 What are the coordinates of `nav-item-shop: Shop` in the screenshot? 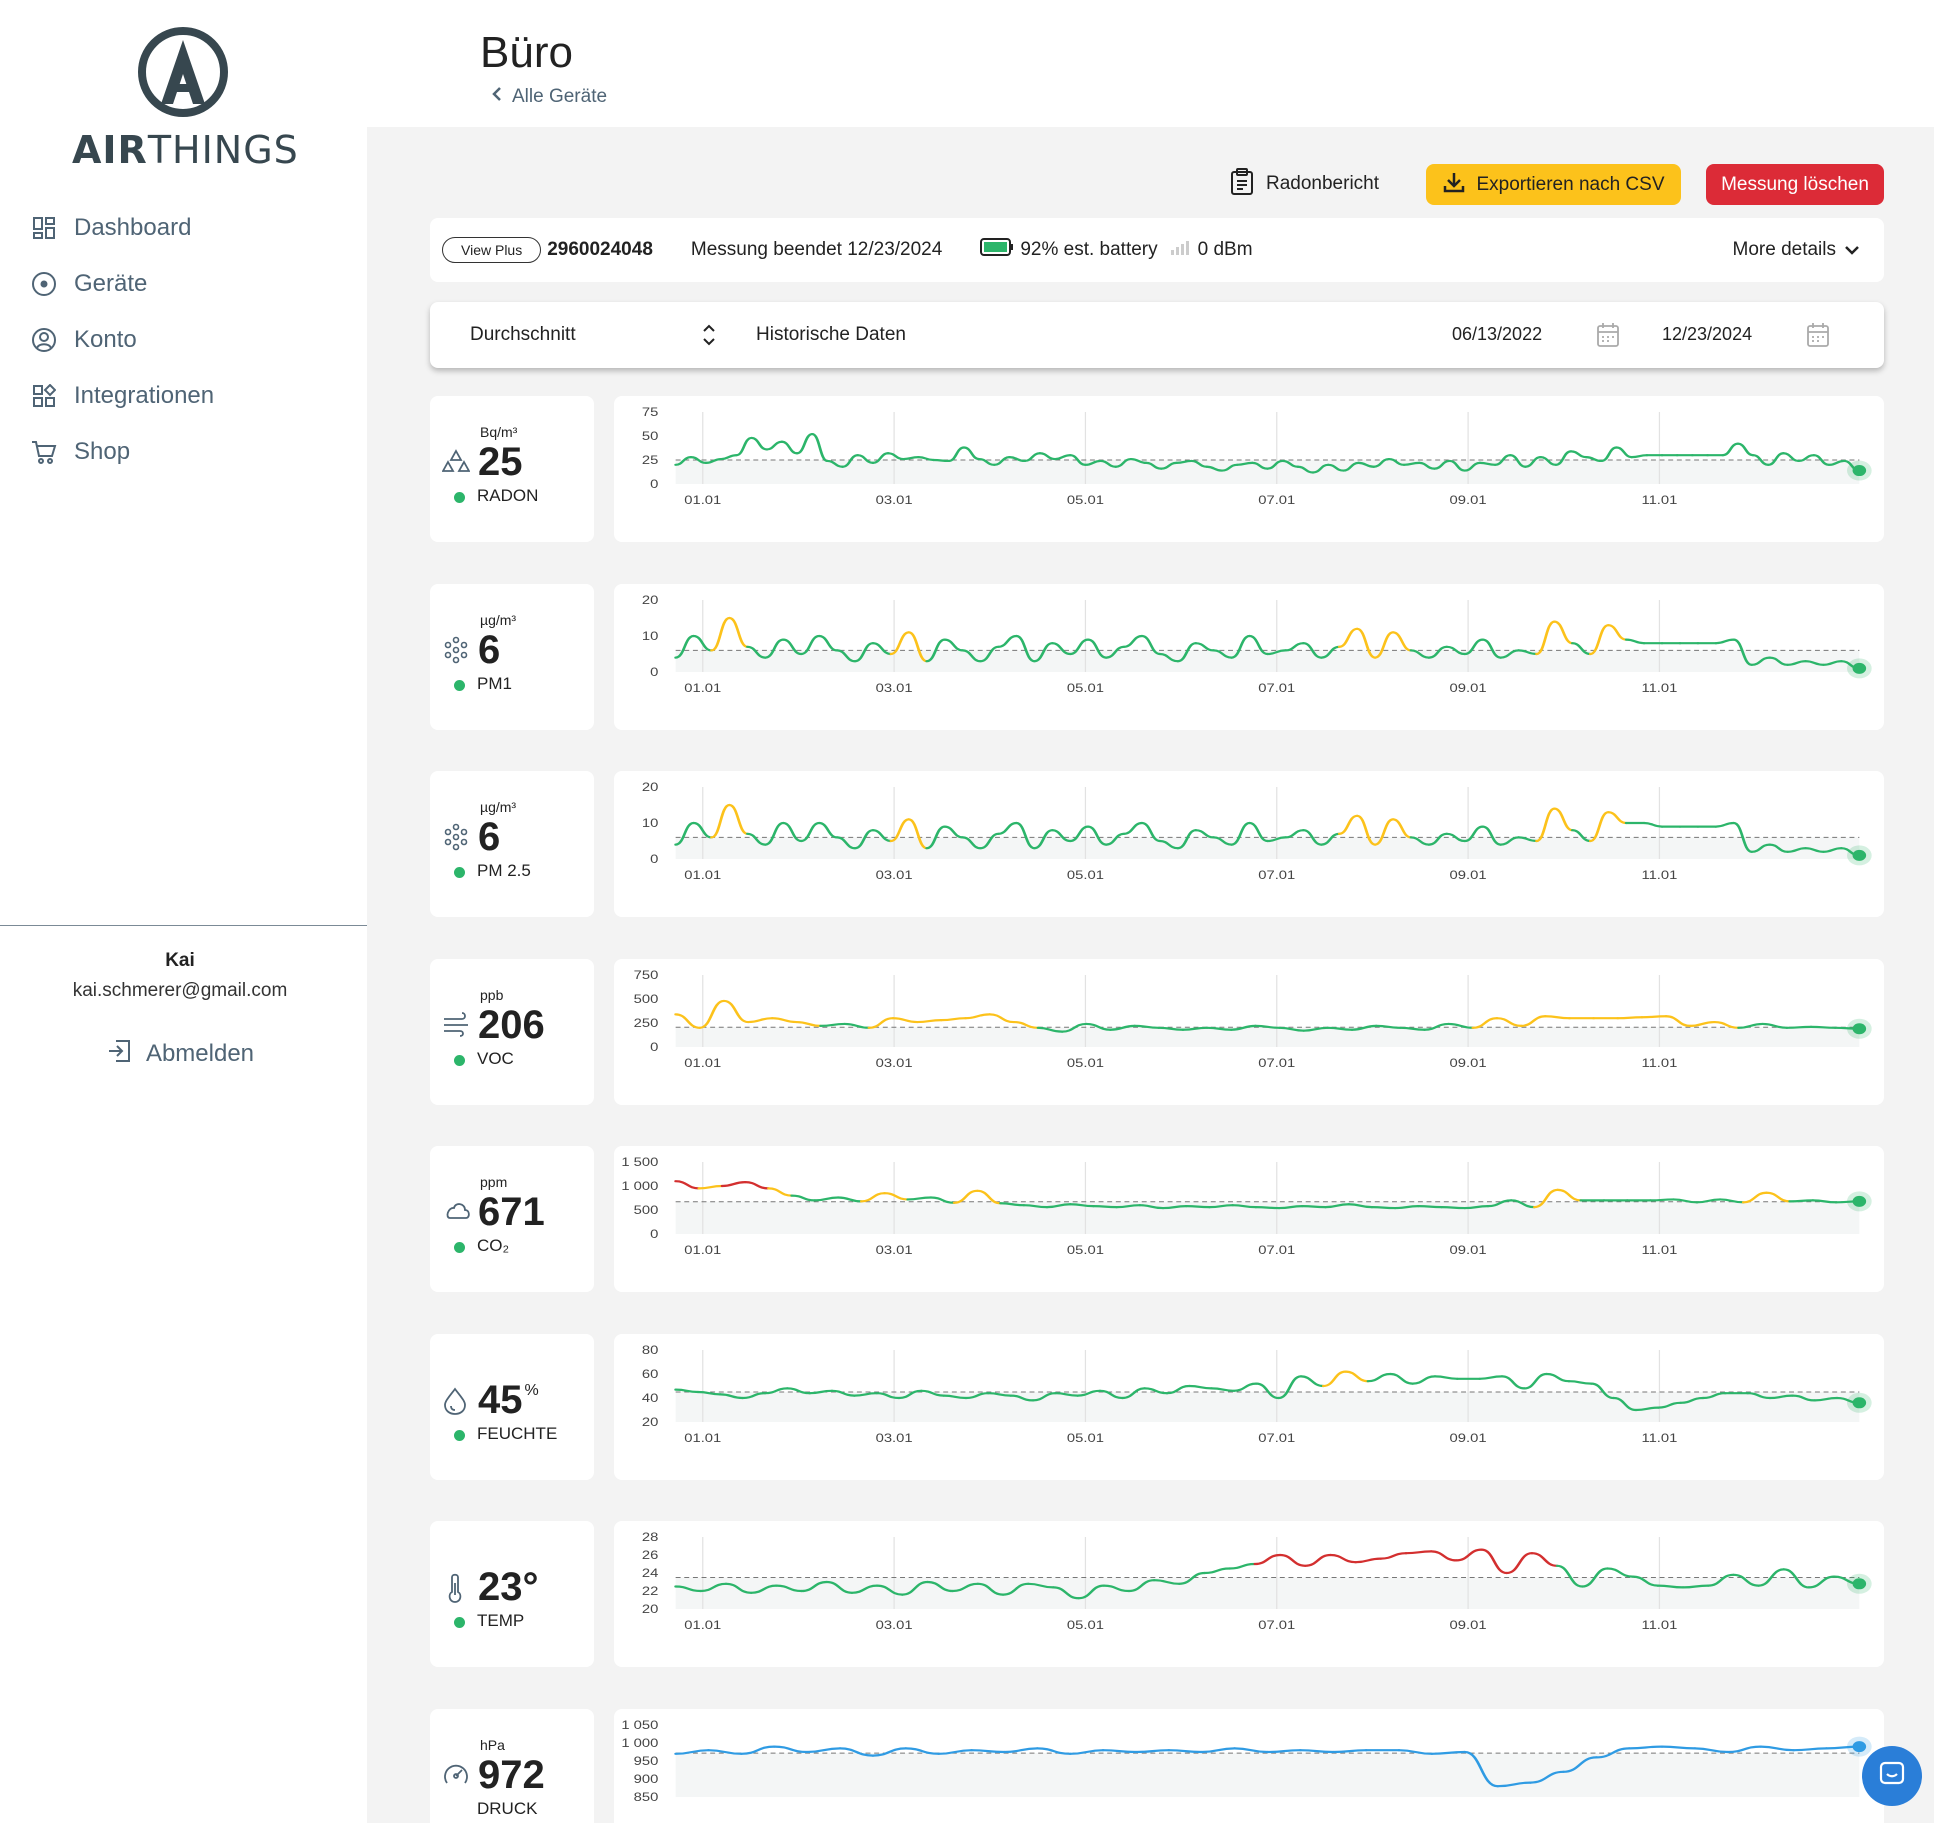 It's located at (122, 452).